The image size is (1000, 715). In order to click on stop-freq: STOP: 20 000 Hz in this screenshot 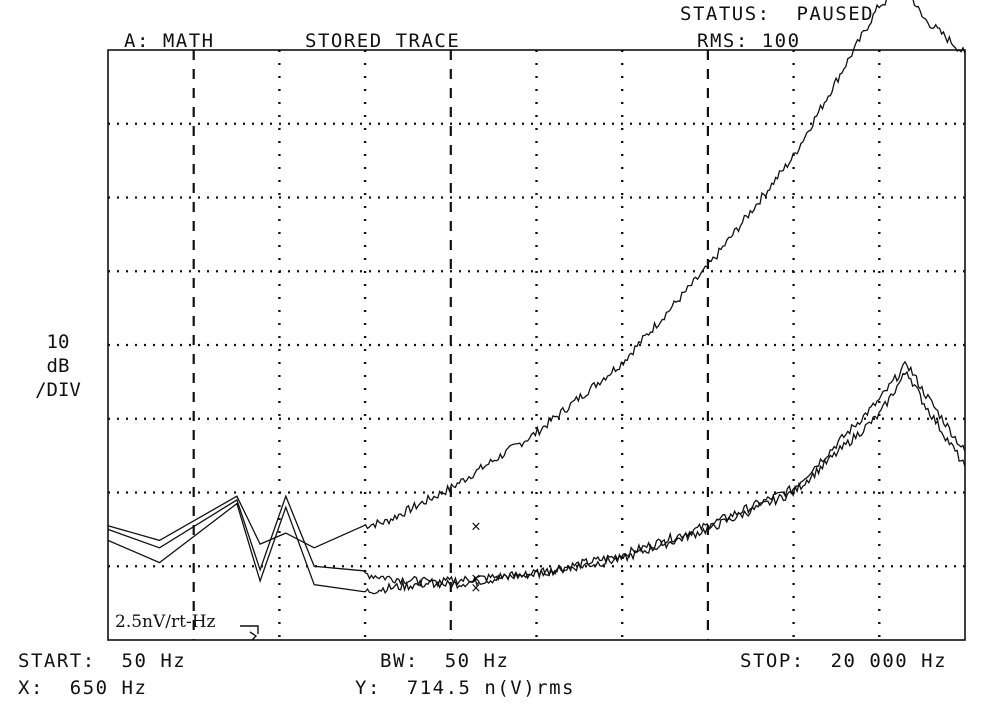, I will do `click(844, 661)`.